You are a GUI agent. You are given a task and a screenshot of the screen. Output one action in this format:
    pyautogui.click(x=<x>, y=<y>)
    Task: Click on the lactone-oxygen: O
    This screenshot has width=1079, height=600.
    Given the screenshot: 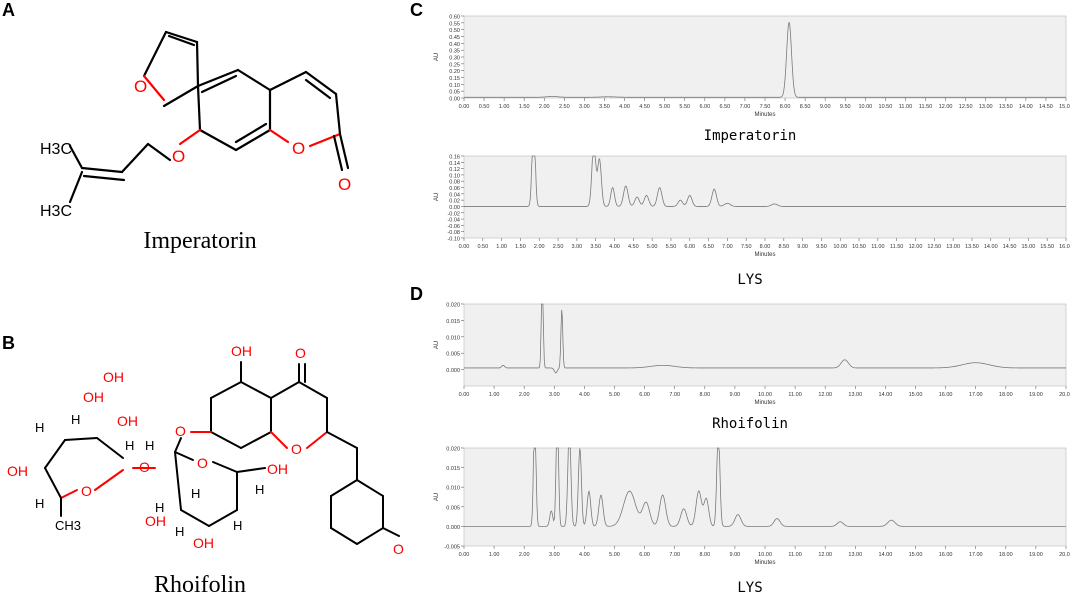 What is the action you would take?
    pyautogui.click(x=298, y=148)
    